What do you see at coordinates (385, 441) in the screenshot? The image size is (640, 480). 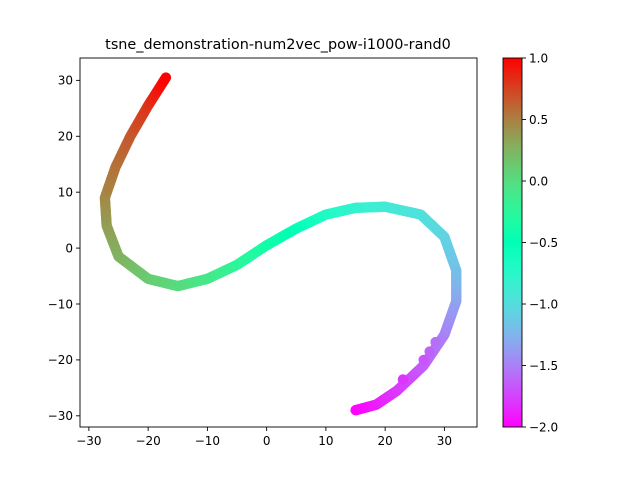 I see `x-tick-label: 20` at bounding box center [385, 441].